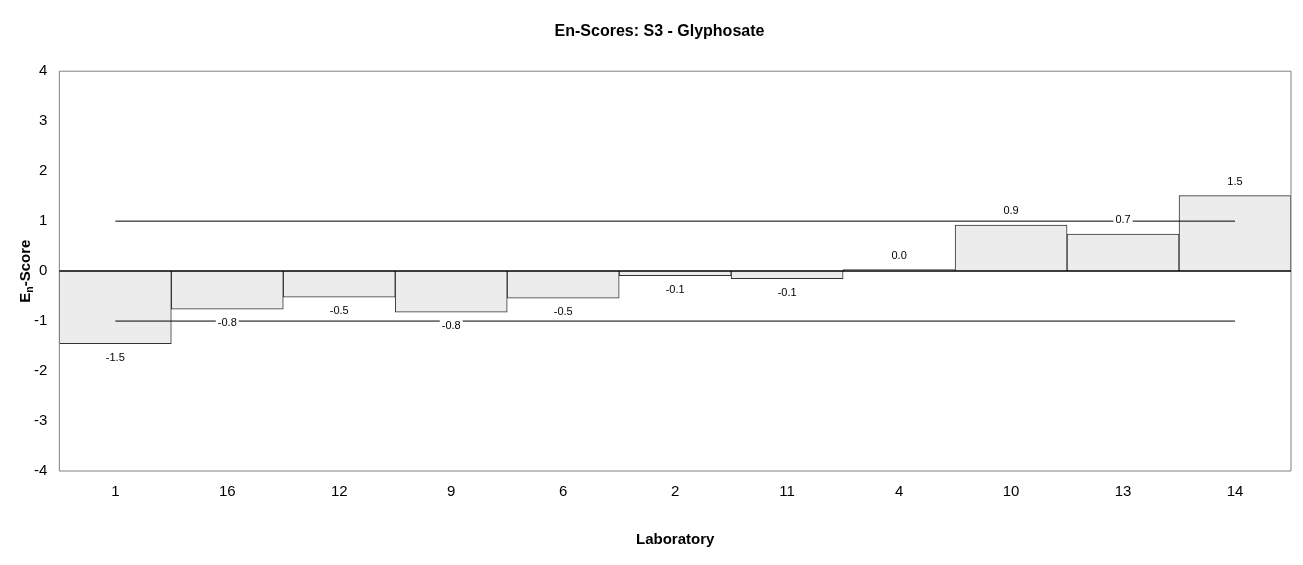 The width and height of the screenshot is (1303, 565). What do you see at coordinates (1123, 491) in the screenshot?
I see `x-tick-label: 13` at bounding box center [1123, 491].